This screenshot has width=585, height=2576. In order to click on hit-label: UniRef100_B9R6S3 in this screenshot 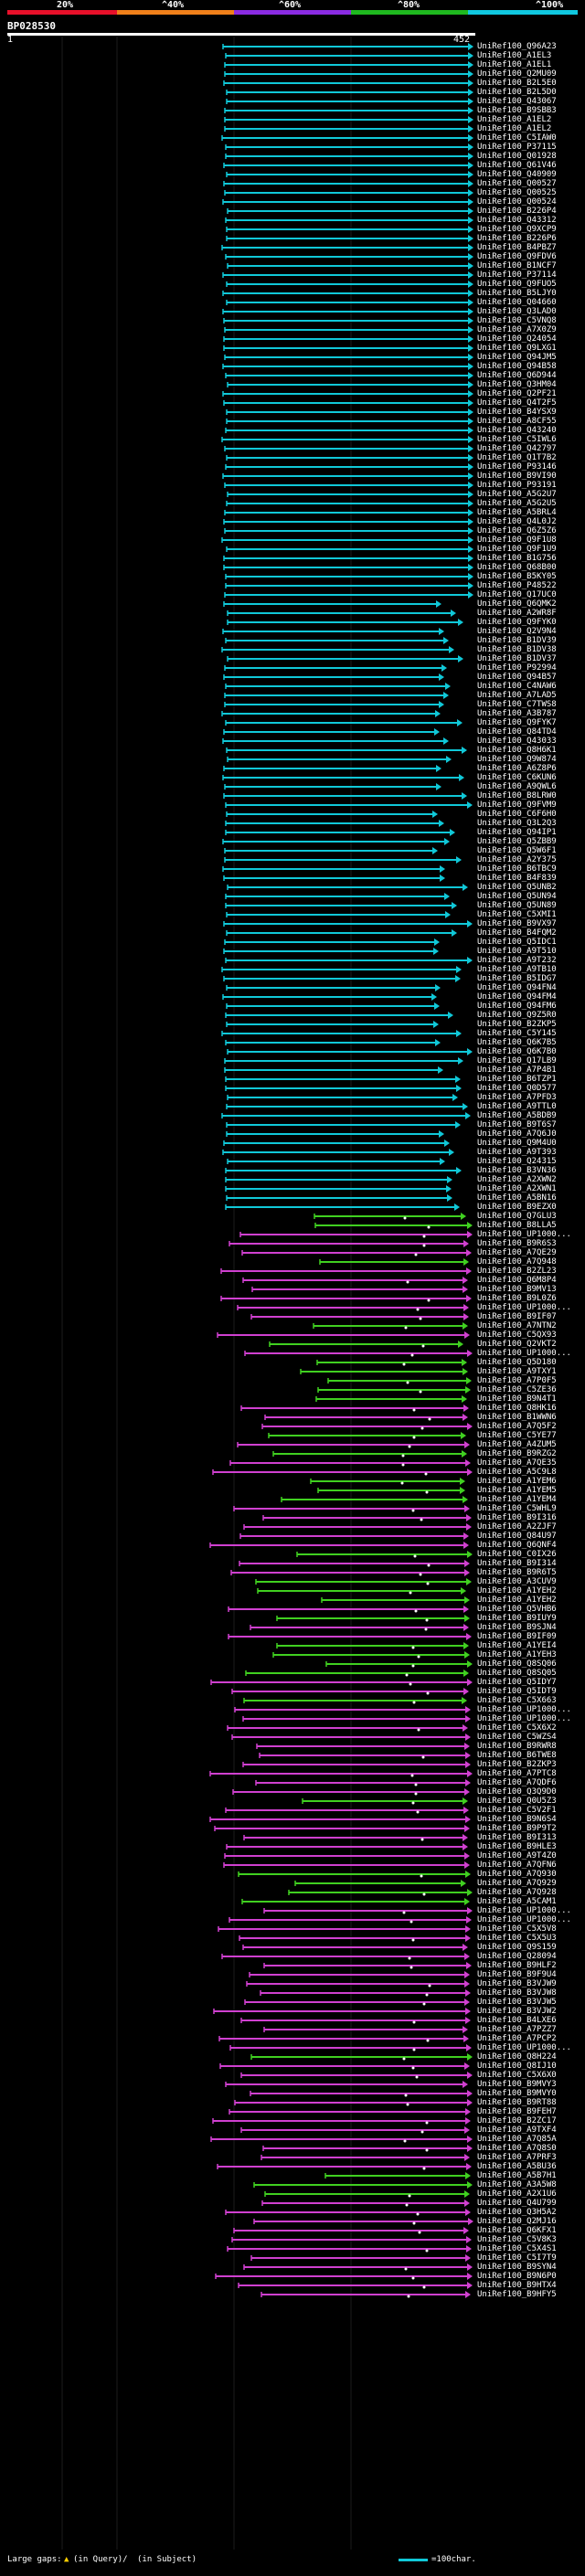, I will do `click(517, 1243)`.